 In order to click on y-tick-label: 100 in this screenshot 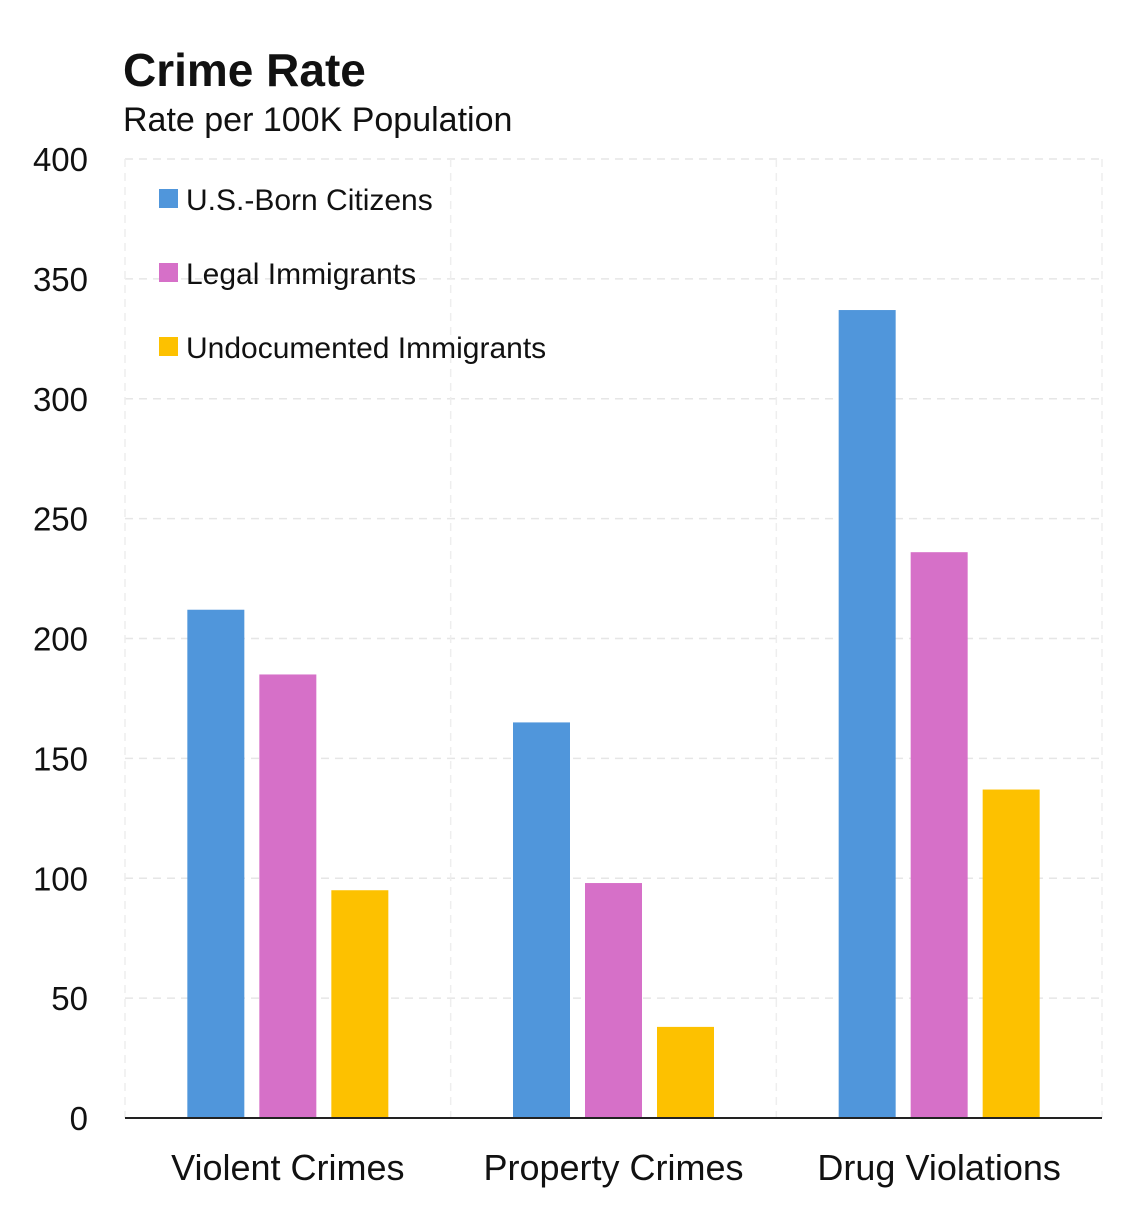, I will do `click(60, 878)`.